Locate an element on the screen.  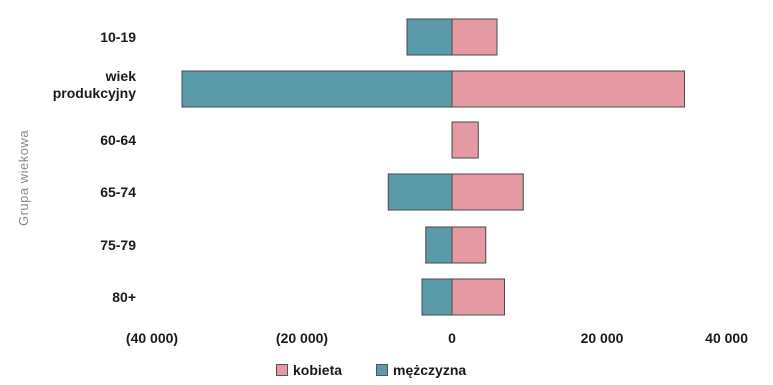
x-tick-label-1: (20 000) is located at coordinates (302, 338).